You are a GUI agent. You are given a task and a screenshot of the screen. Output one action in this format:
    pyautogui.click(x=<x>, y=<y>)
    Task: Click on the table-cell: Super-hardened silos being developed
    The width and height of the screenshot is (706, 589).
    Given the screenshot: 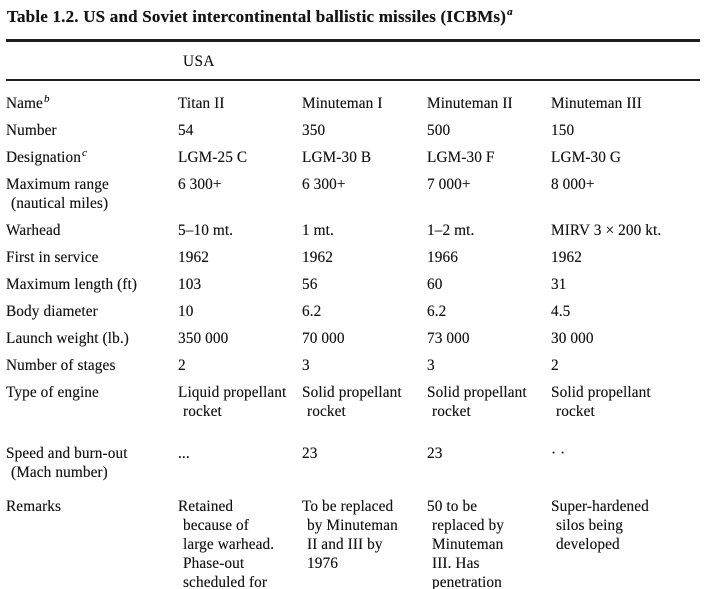 What is the action you would take?
    pyautogui.click(x=600, y=525)
    